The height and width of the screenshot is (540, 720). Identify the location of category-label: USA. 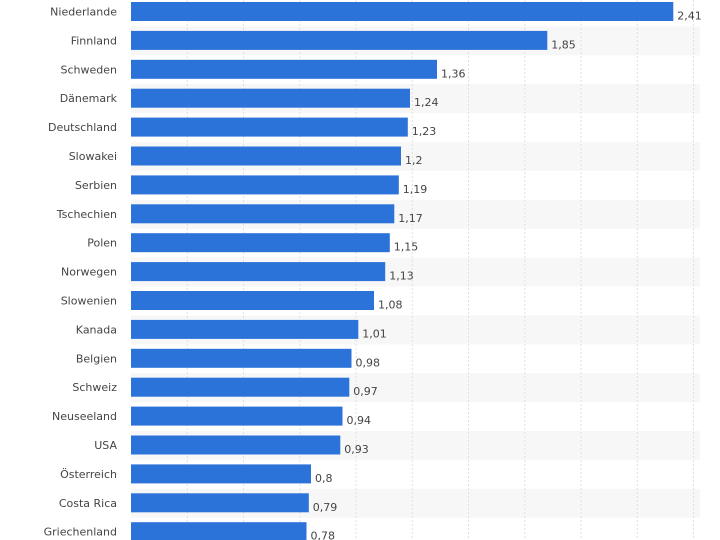
(105, 445).